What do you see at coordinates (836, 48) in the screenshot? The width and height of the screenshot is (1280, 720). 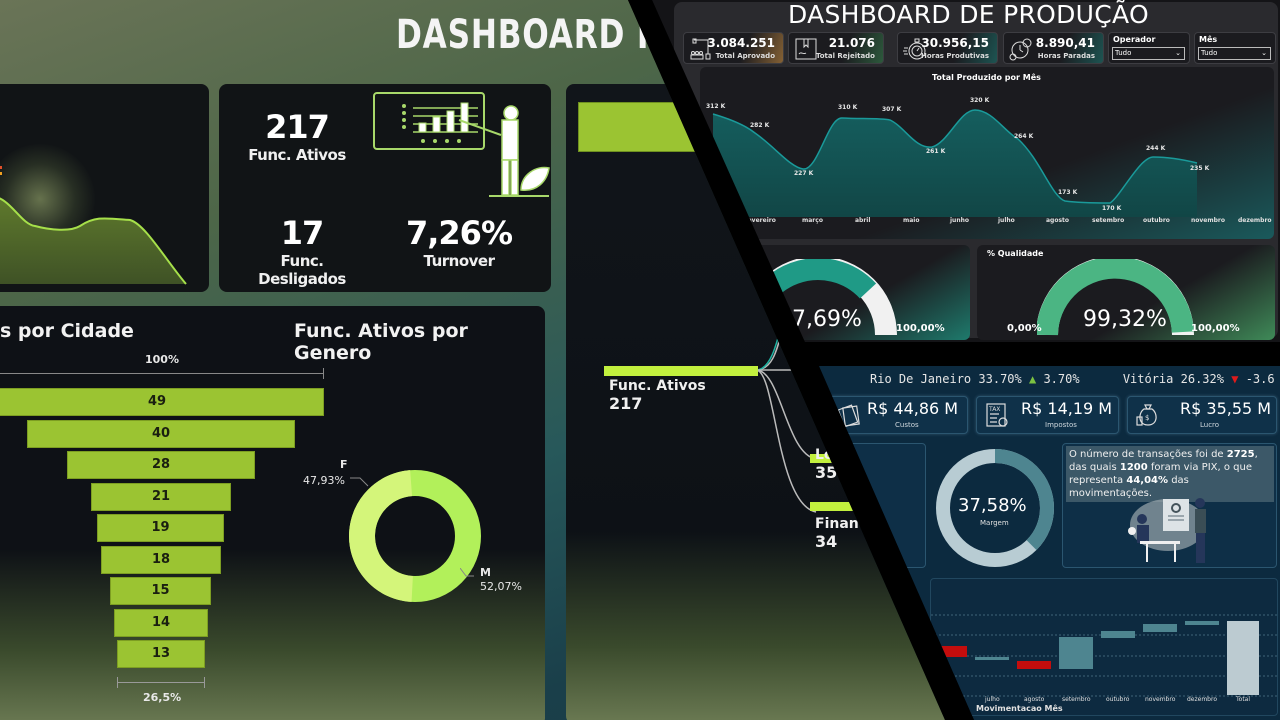 I see `kpi-total-rejeitado: 21.076 Total Rejeitado` at bounding box center [836, 48].